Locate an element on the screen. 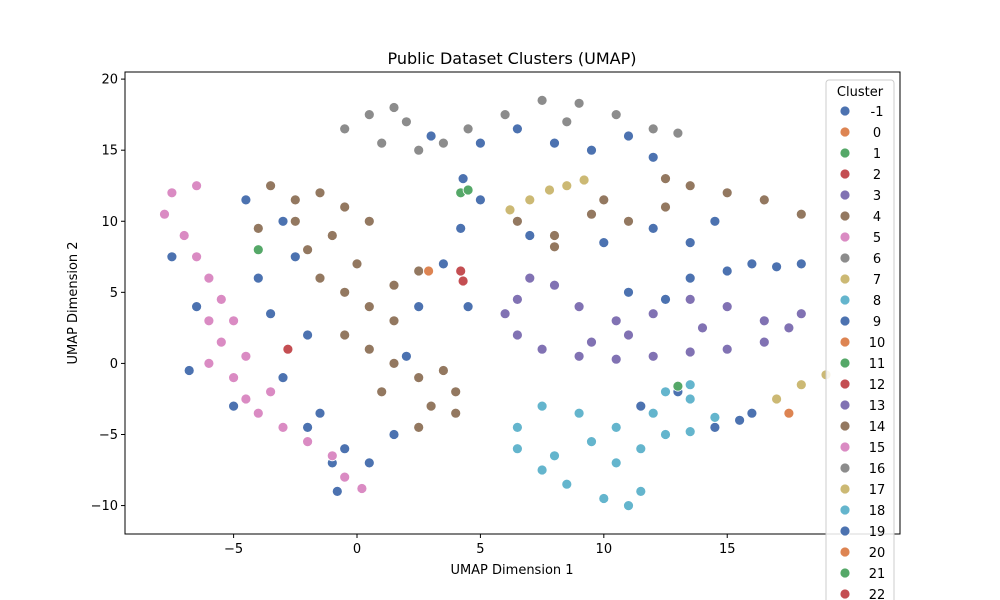 The image size is (1000, 600). x-axis-ticks: −5 0 5 10 15 is located at coordinates (480, 545).